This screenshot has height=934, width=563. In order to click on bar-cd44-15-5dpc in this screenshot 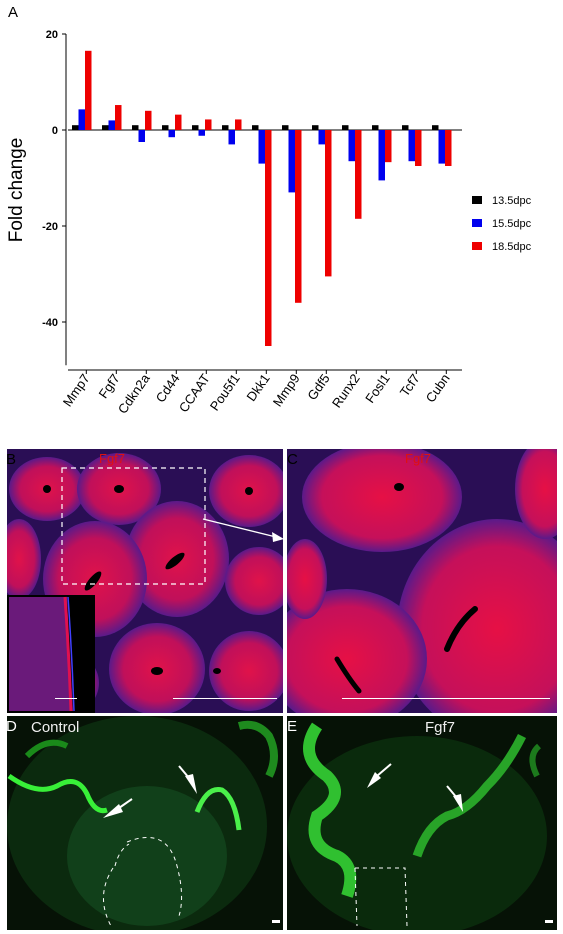, I will do `click(171, 134)`.